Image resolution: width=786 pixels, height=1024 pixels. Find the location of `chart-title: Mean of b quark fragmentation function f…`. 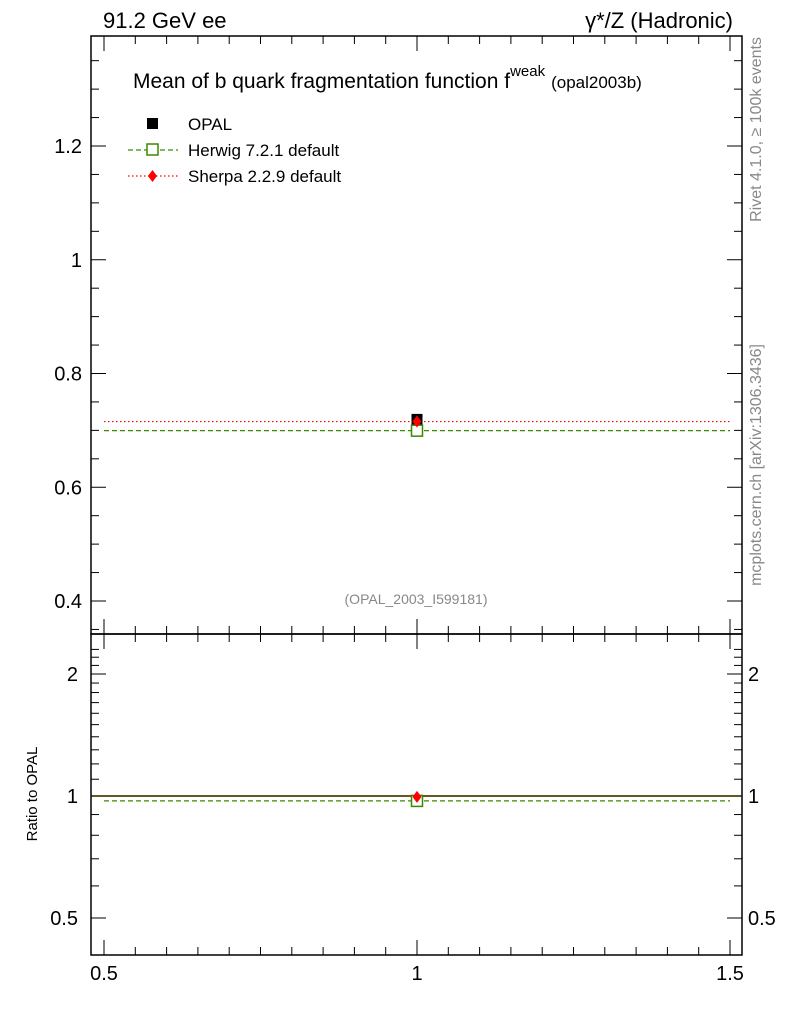

chart-title: Mean of b quark fragmentation function f… is located at coordinates (387, 78).